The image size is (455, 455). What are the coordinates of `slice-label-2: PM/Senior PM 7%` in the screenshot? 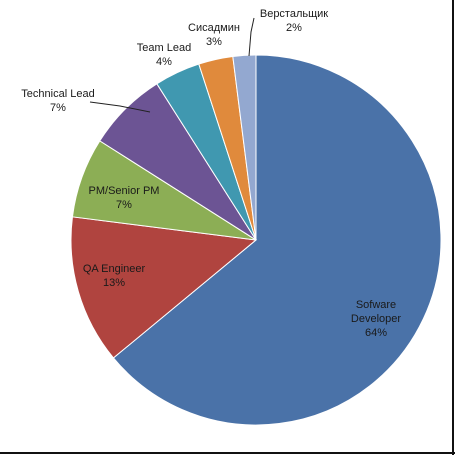 It's located at (124, 198).